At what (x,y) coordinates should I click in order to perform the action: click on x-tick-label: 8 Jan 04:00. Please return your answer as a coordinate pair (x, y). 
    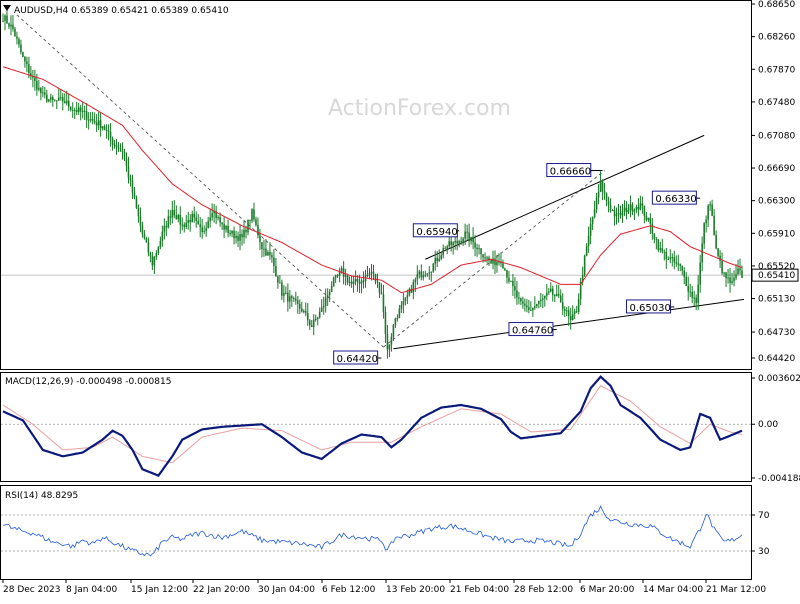
    Looking at the image, I should click on (92, 590).